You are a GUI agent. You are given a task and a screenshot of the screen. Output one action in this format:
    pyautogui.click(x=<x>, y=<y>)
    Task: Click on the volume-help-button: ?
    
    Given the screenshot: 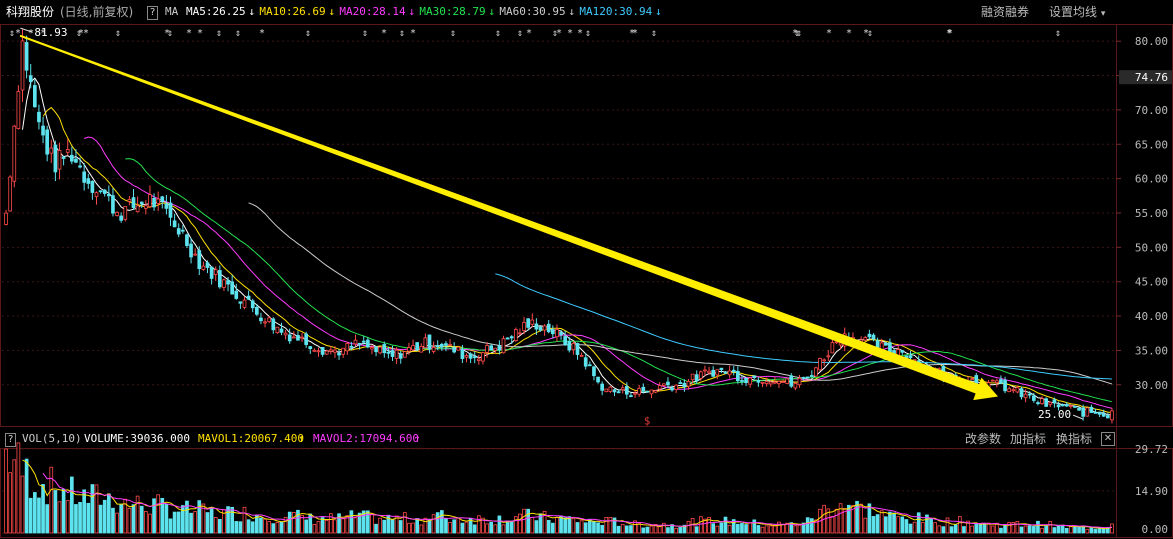 What is the action you would take?
    pyautogui.click(x=11, y=440)
    